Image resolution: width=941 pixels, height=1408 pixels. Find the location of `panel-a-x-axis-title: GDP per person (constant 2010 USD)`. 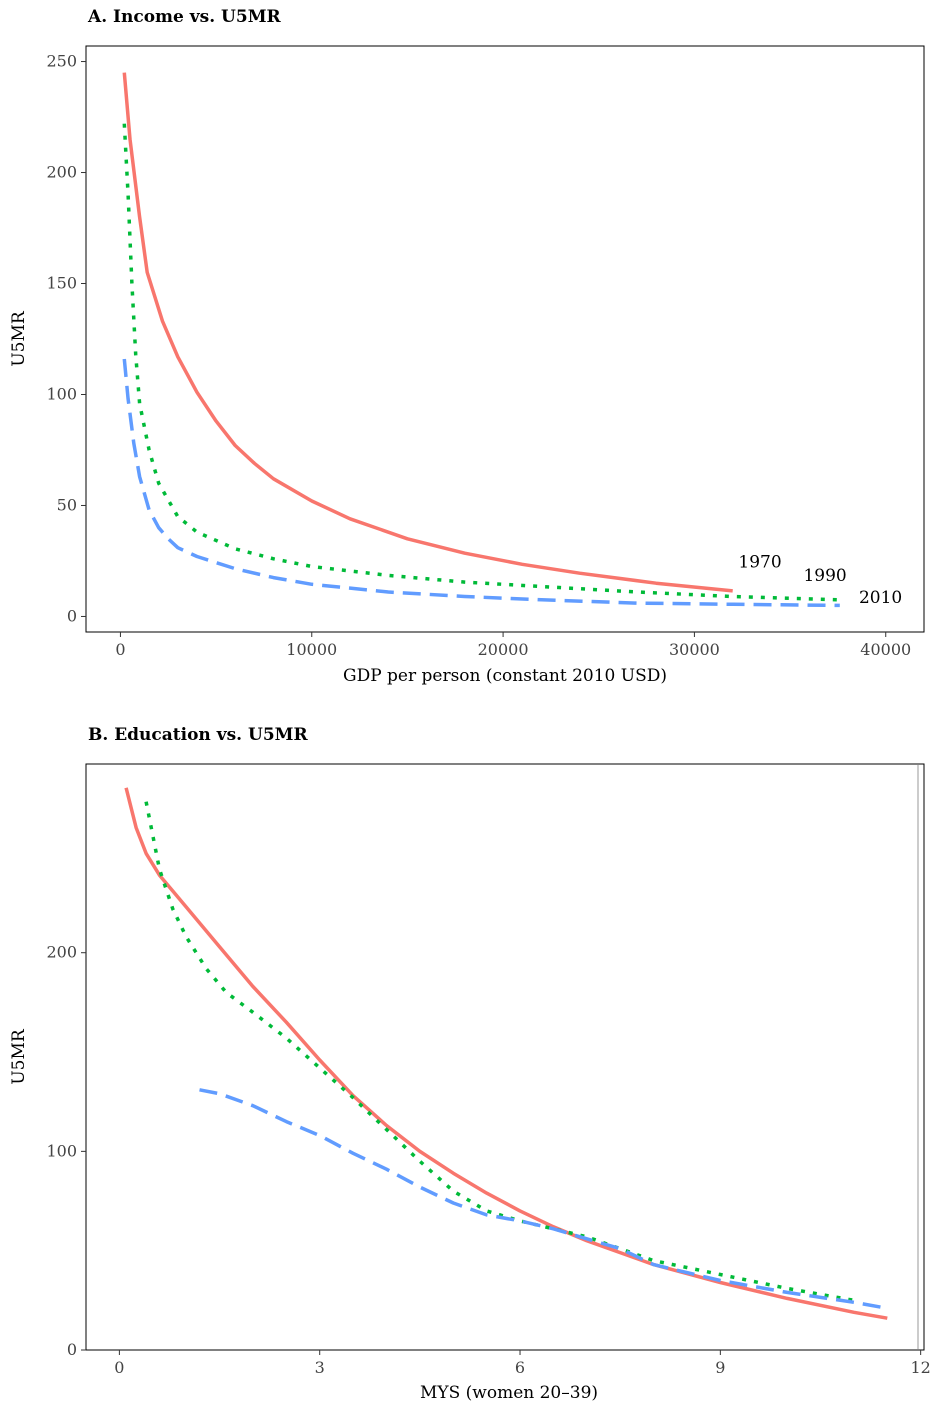

panel-a-x-axis-title: GDP per person (constant 2010 USD) is located at coordinates (505, 676).